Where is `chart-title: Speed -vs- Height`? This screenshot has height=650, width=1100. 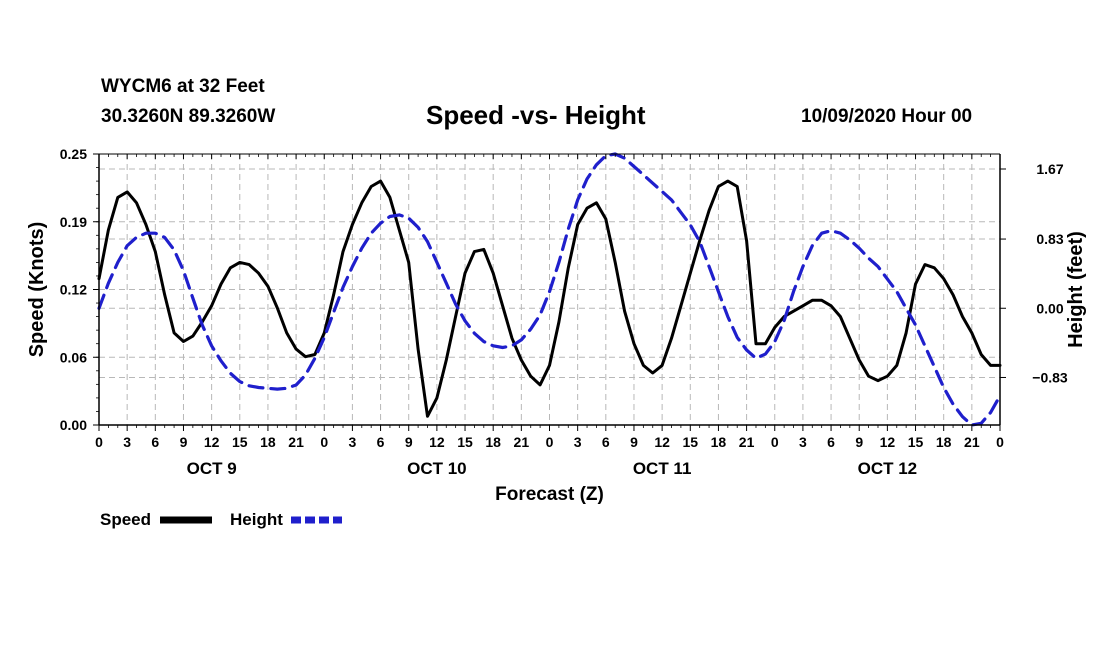 chart-title: Speed -vs- Height is located at coordinates (536, 115).